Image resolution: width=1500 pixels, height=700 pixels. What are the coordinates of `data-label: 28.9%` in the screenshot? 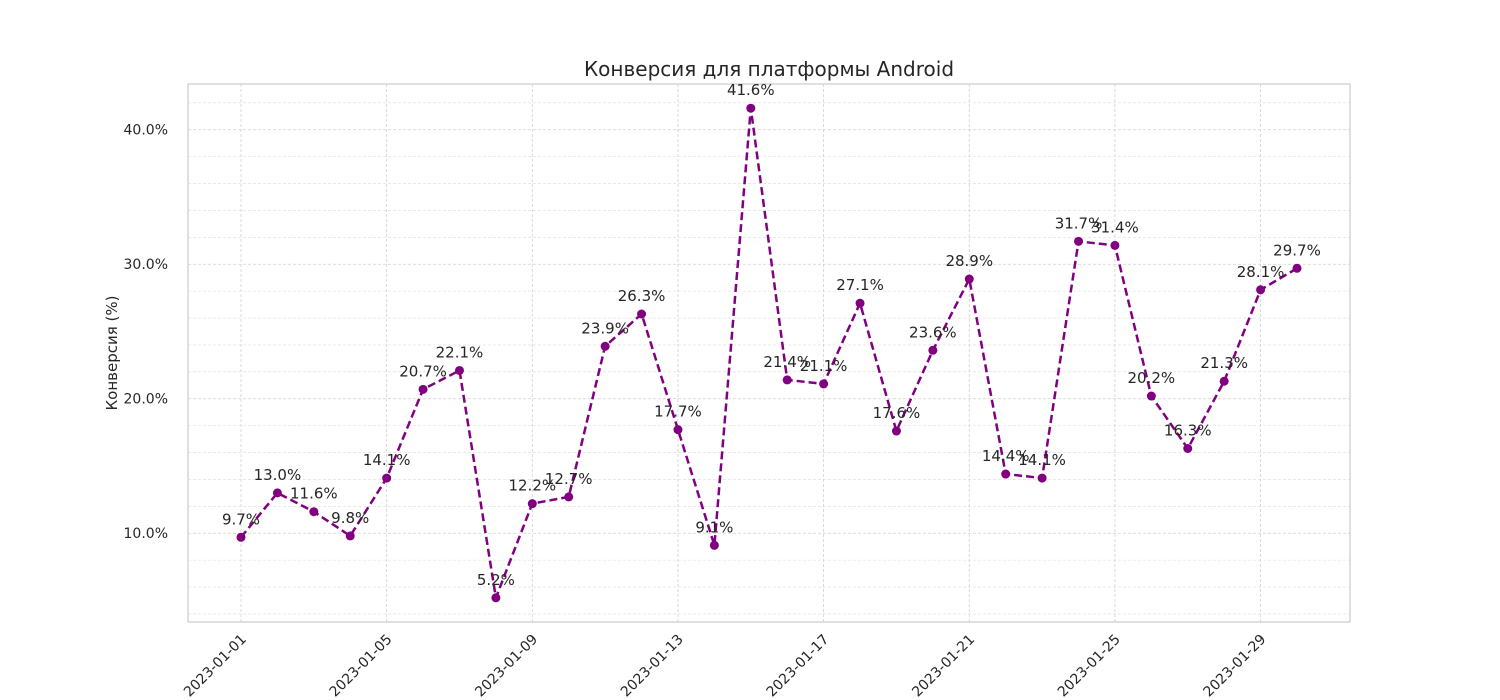 It's located at (969, 261).